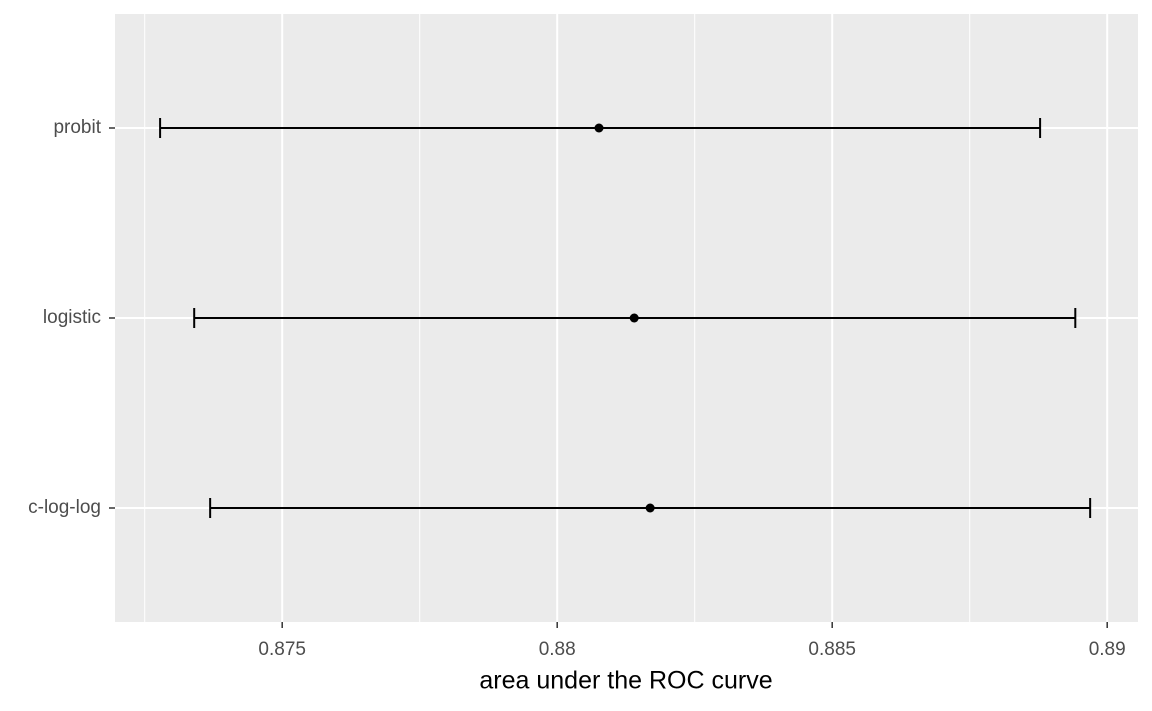 This screenshot has width=1152, height=711. Describe the element at coordinates (625, 681) in the screenshot. I see `x-axis-title: area under the ROC curve` at that location.